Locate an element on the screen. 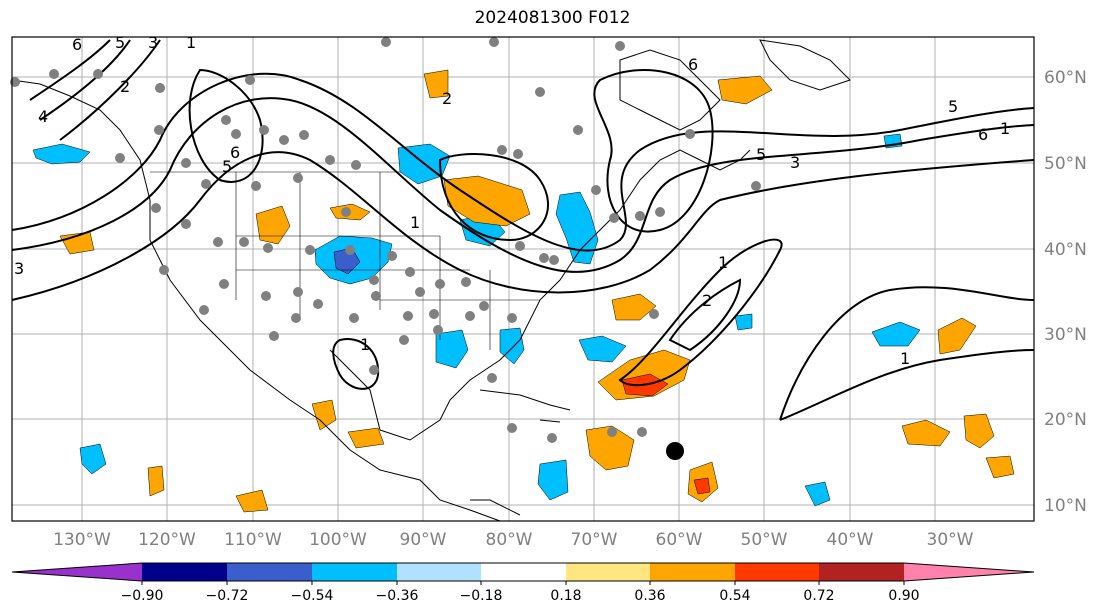 This screenshot has width=1105, height=615. lat-label: 30°N is located at coordinates (1065, 335).